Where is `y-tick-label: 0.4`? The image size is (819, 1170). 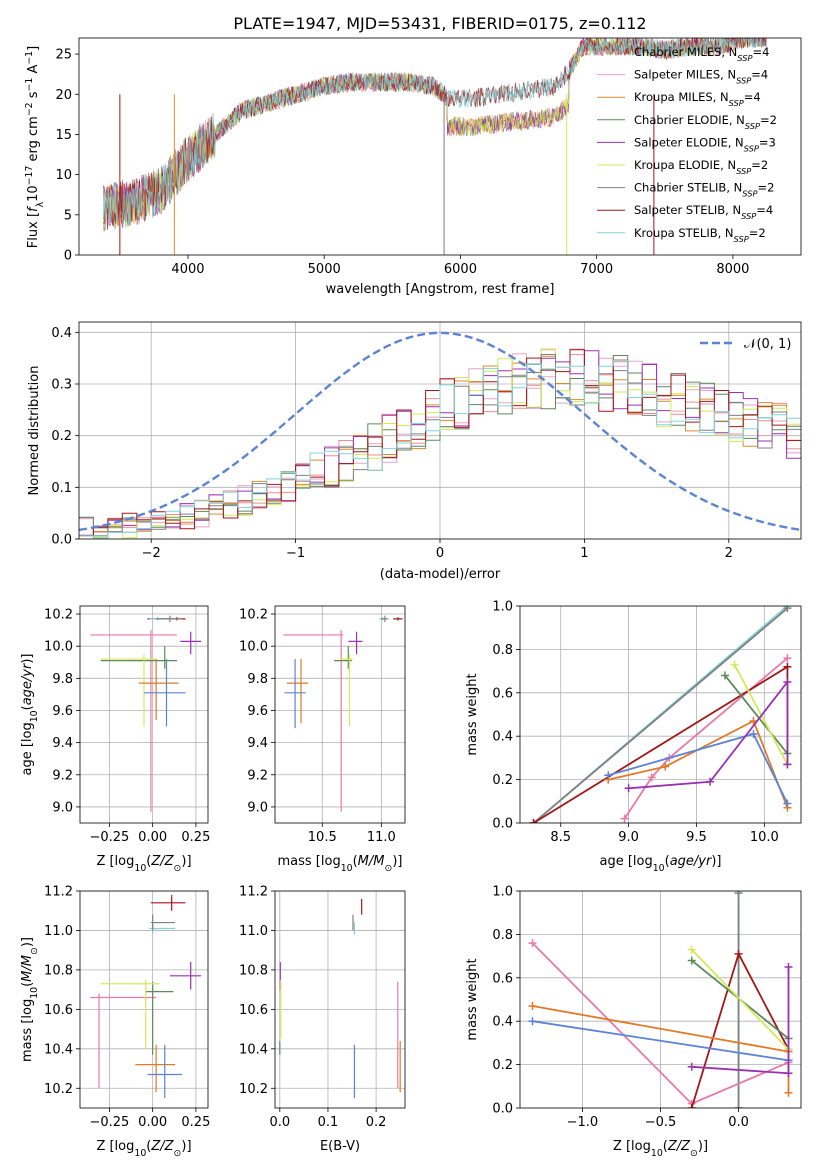 y-tick-label: 0.4 is located at coordinates (502, 737).